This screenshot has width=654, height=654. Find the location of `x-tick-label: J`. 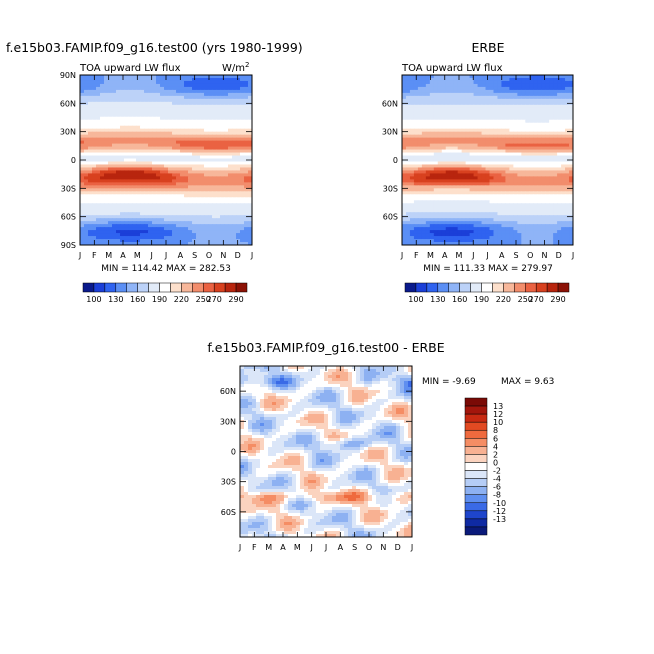

x-tick-label: J is located at coordinates (150, 255).